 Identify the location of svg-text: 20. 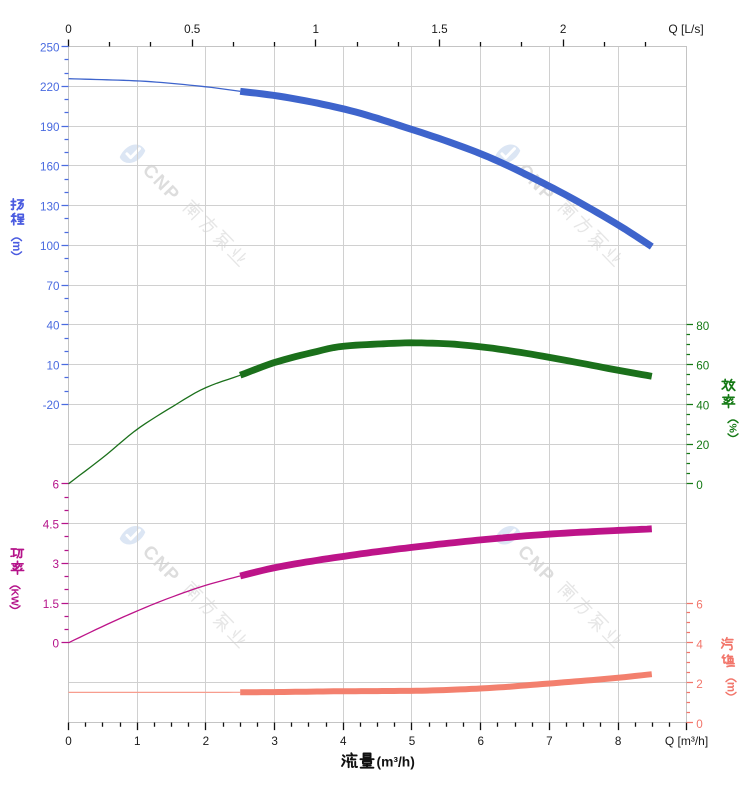
(703, 445).